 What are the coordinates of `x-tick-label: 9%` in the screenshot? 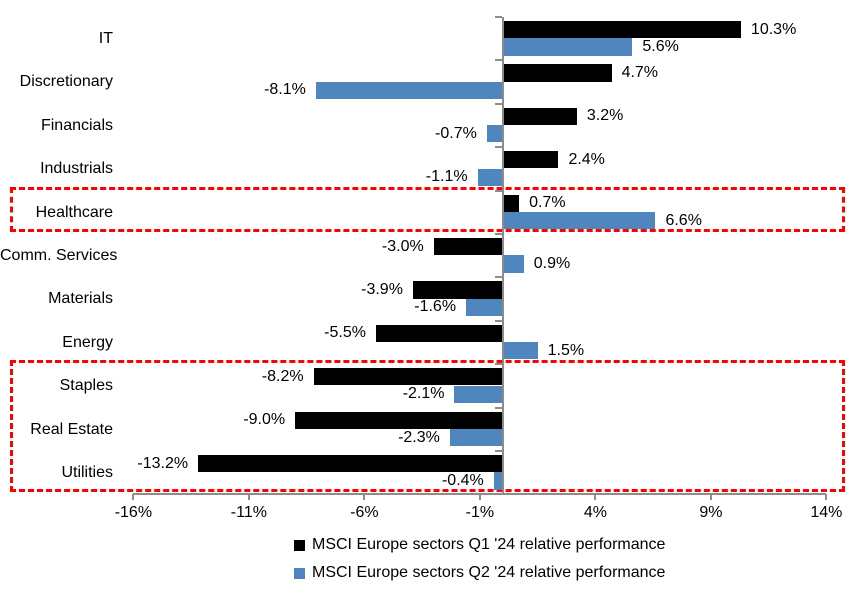 It's located at (711, 513).